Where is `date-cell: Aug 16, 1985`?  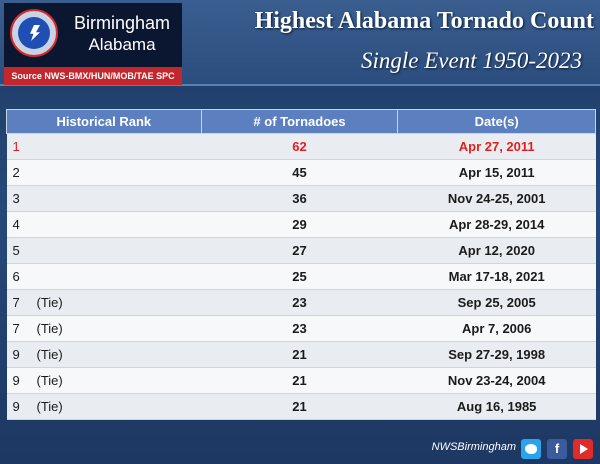 date-cell: Aug 16, 1985 is located at coordinates (496, 406).